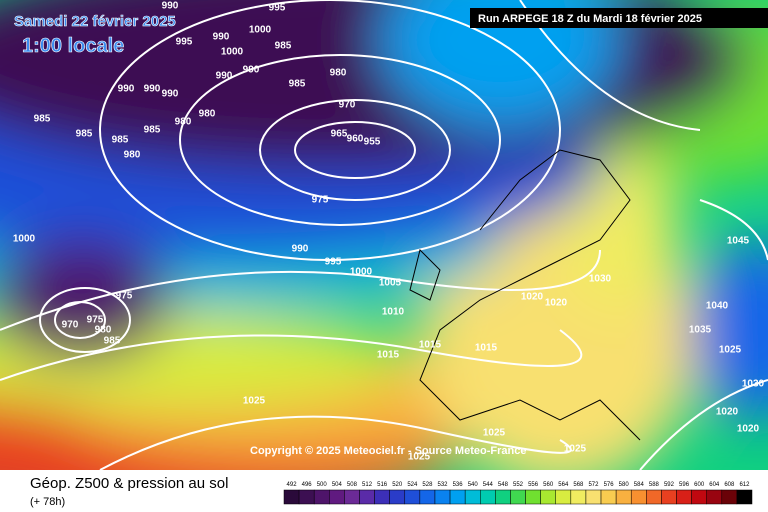  What do you see at coordinates (73, 46) in the screenshot?
I see `time: 1:00 locale` at bounding box center [73, 46].